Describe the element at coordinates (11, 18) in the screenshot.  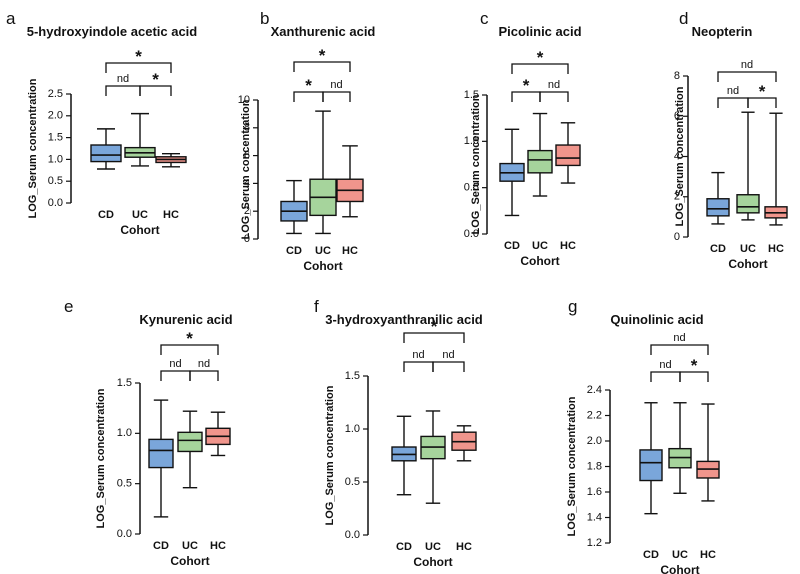
I see `panel-label: a` at that location.